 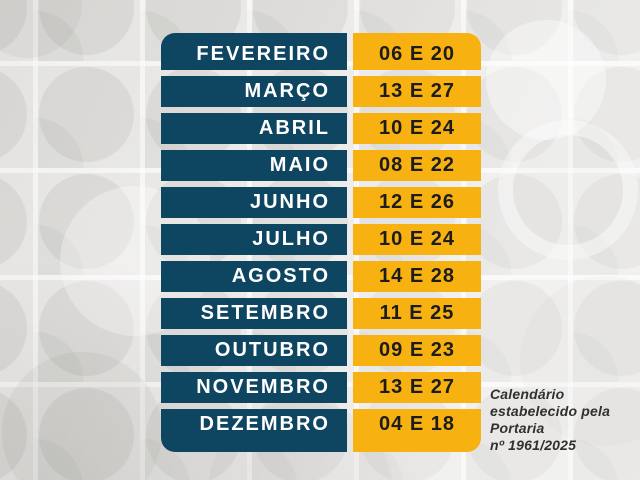 I want to click on calendar-row: NOVEMBRO 13 E 27, so click(x=321, y=387).